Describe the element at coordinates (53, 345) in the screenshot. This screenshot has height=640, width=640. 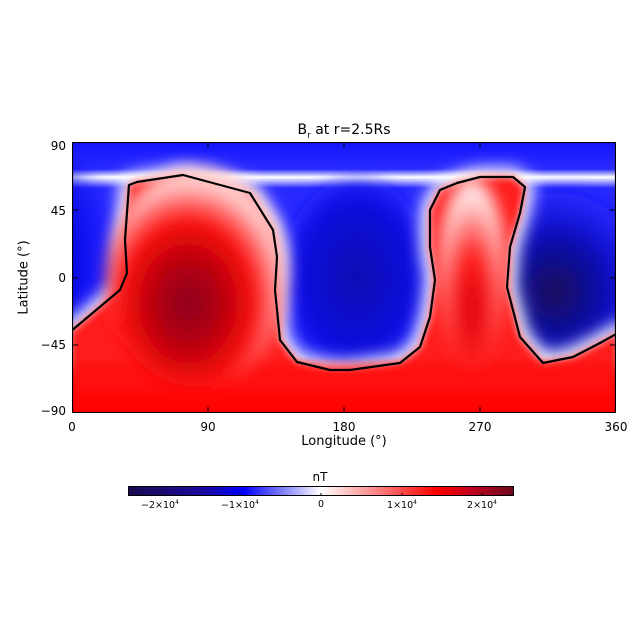
I see `y-tick-minus45: −45` at that location.